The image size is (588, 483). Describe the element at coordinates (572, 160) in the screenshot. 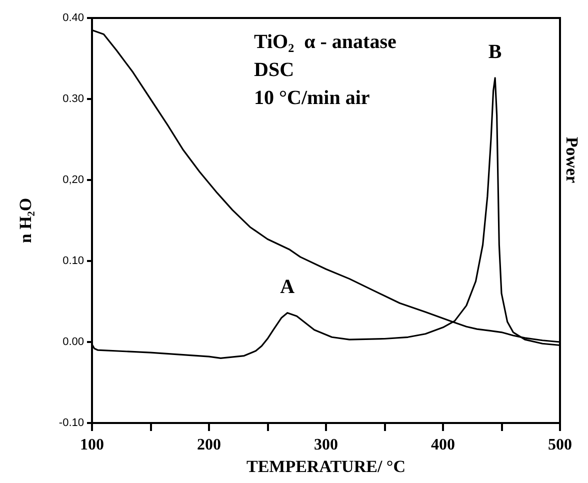

I see `y2-axis-title: Power` at that location.